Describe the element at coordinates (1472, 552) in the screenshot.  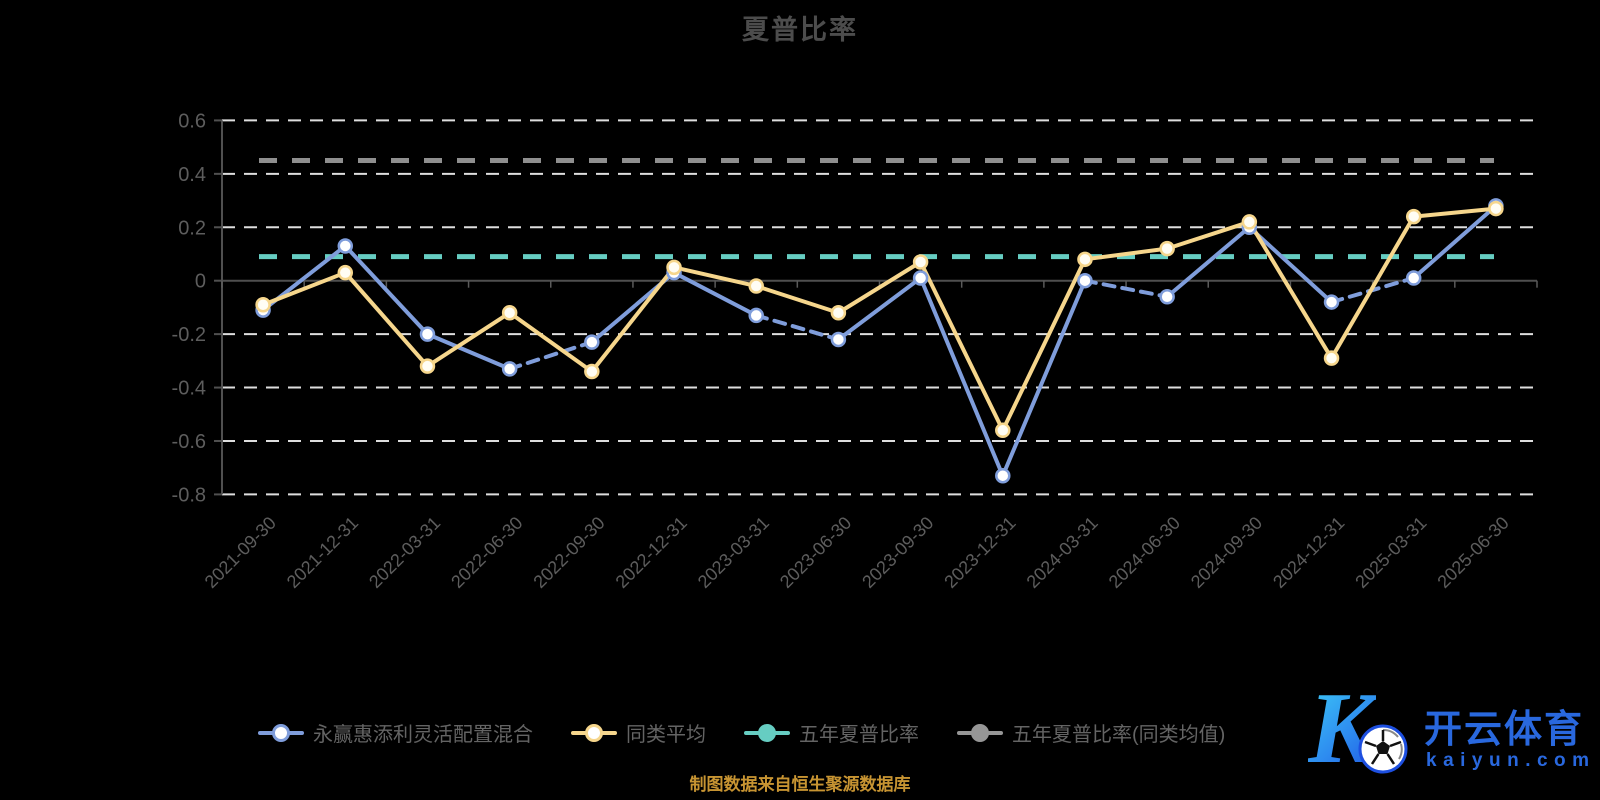
I see `x-tick-label: 2025-06-30` at that location.